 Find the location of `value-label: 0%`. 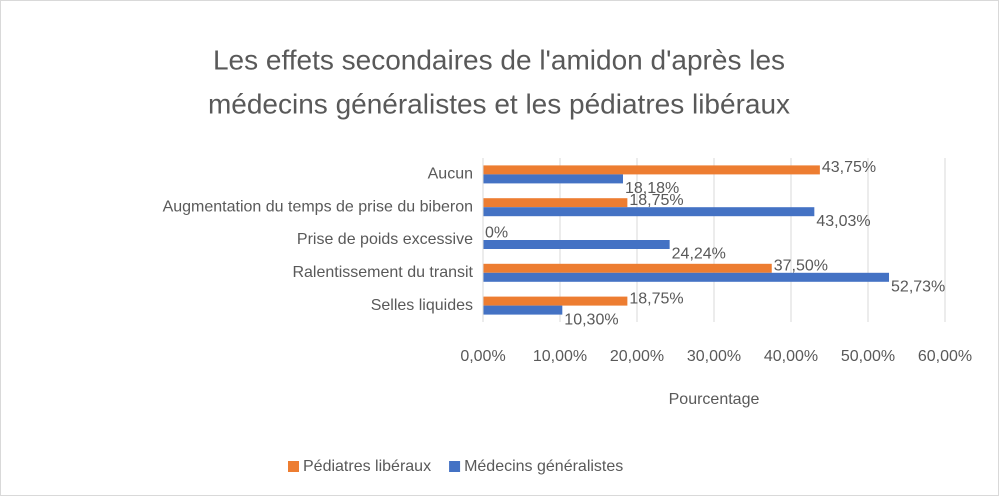

value-label: 0% is located at coordinates (496, 233).